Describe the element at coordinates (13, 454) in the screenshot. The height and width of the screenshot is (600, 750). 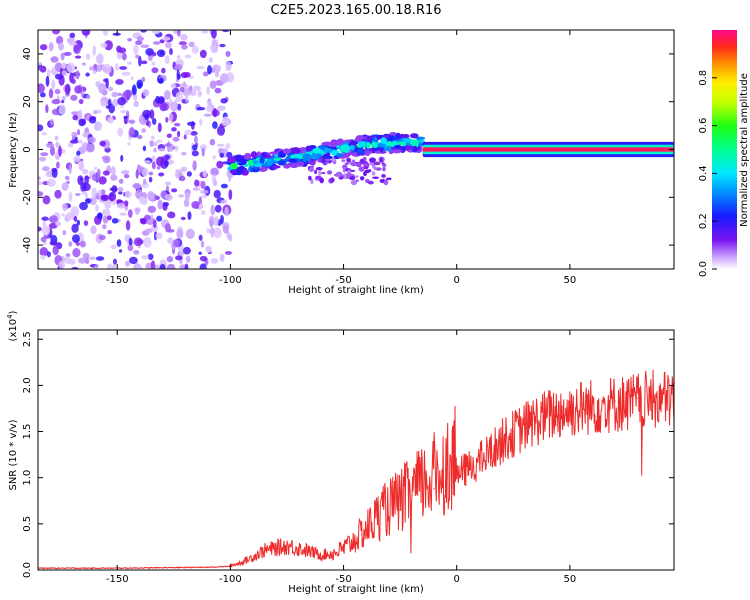
I see `snr-y-label: SNR (10 * v/v)` at that location.